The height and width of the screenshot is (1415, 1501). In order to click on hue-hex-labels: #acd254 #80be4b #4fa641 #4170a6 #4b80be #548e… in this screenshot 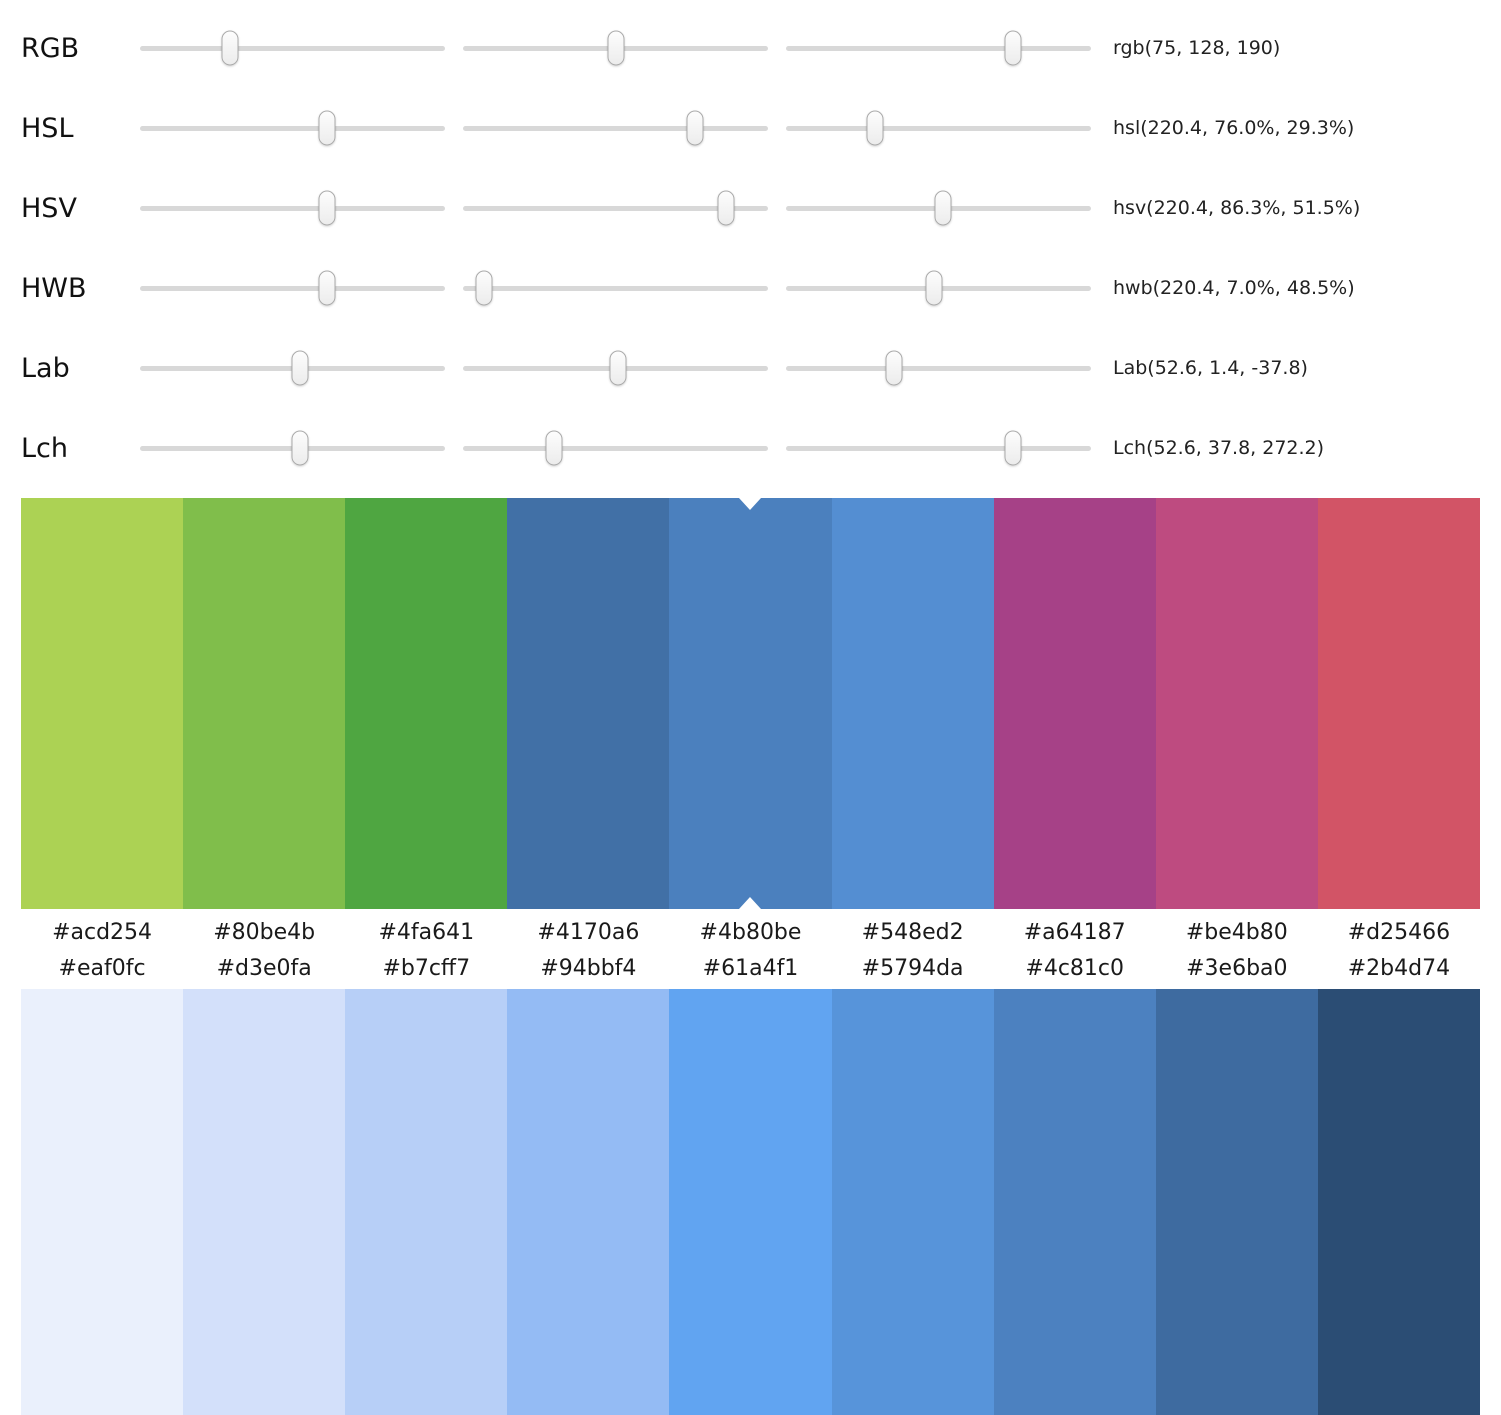, I will do `click(750, 930)`.